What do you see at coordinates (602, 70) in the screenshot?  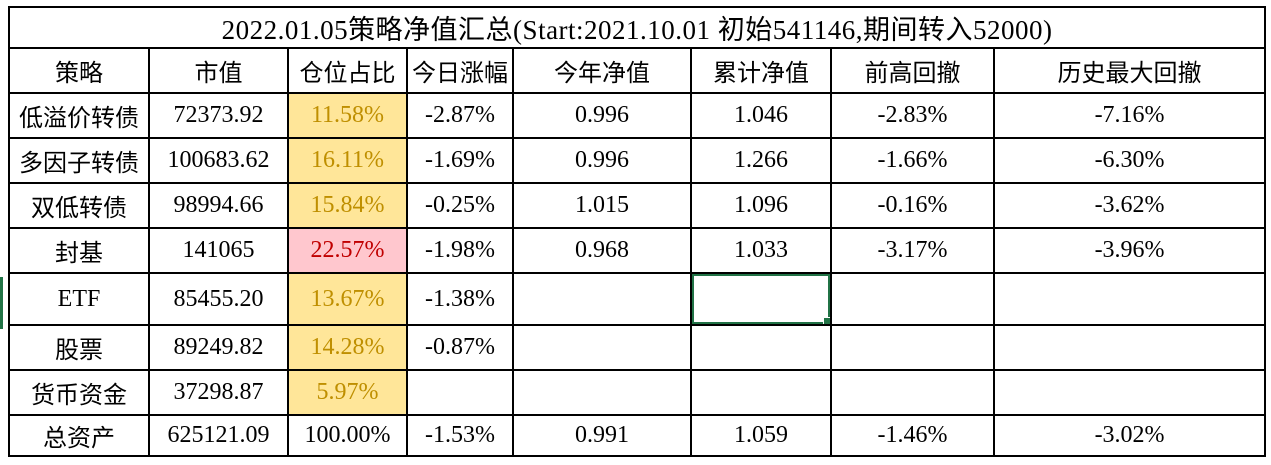 I see `column-header-4: 今年净值` at bounding box center [602, 70].